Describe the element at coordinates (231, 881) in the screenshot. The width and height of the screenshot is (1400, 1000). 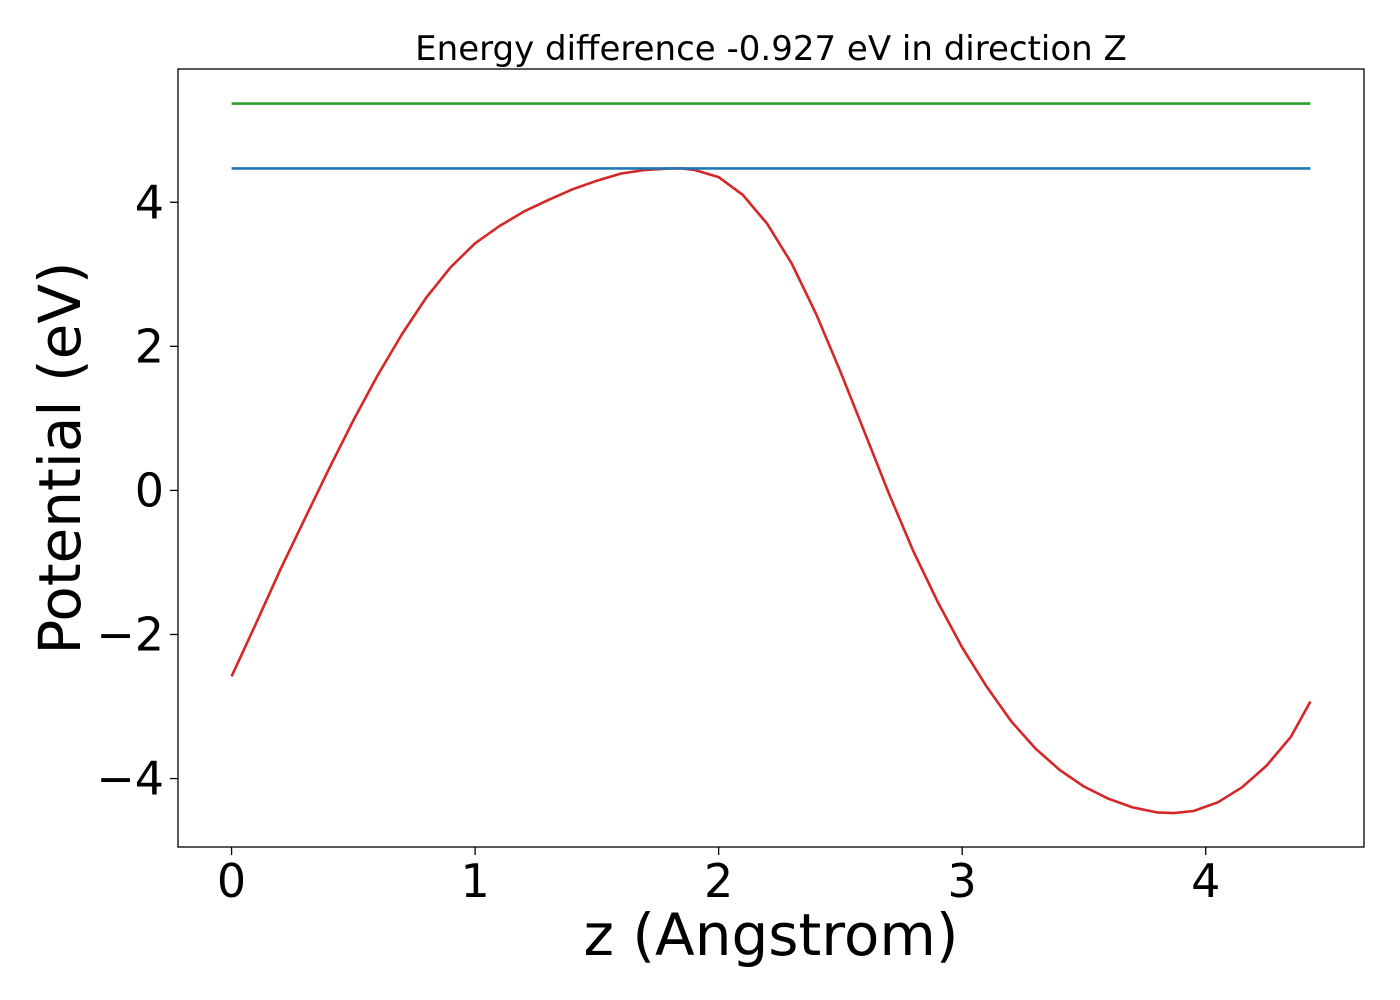
I see `x-tick-label: 0` at that location.